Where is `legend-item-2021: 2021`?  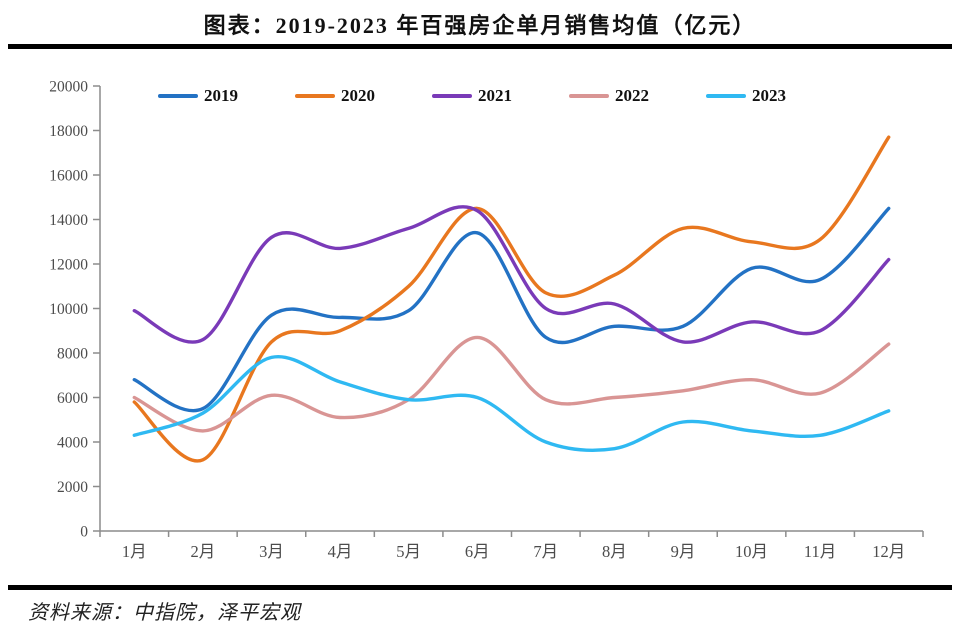 legend-item-2021: 2021 is located at coordinates (472, 96).